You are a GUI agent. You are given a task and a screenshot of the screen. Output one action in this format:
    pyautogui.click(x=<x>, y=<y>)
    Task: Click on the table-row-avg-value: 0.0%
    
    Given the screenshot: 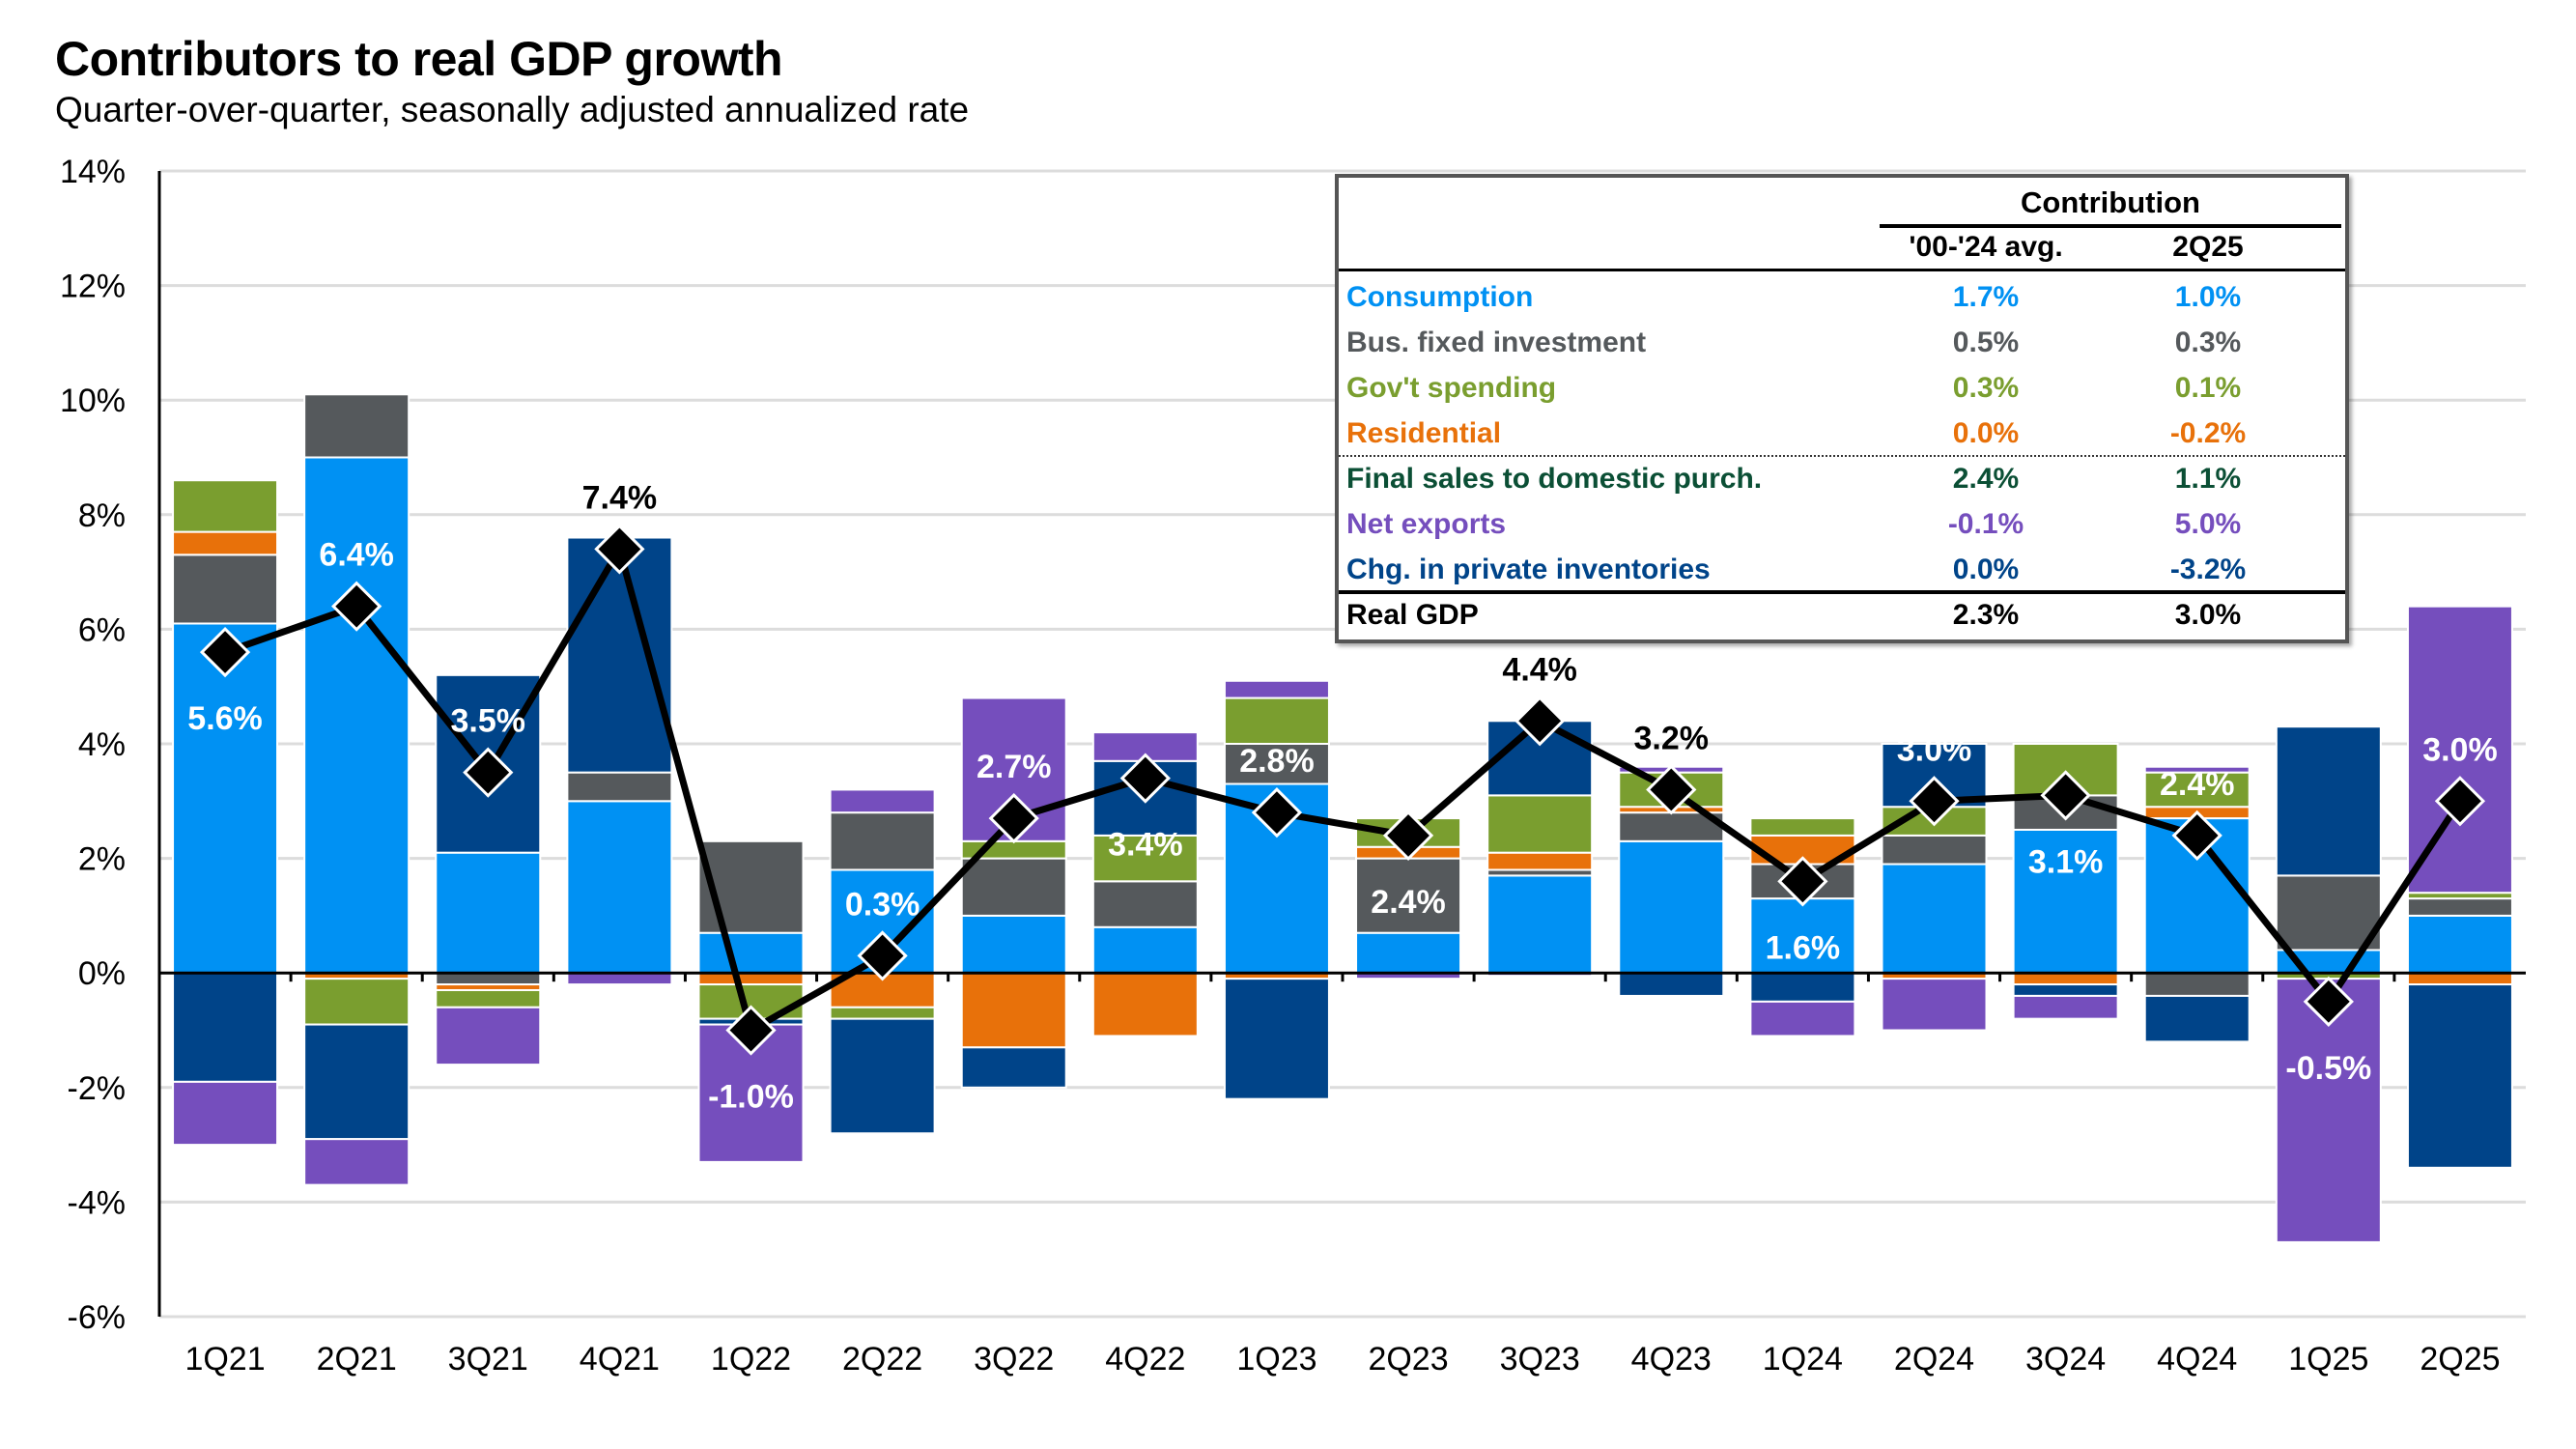 What is the action you would take?
    pyautogui.click(x=1986, y=569)
    